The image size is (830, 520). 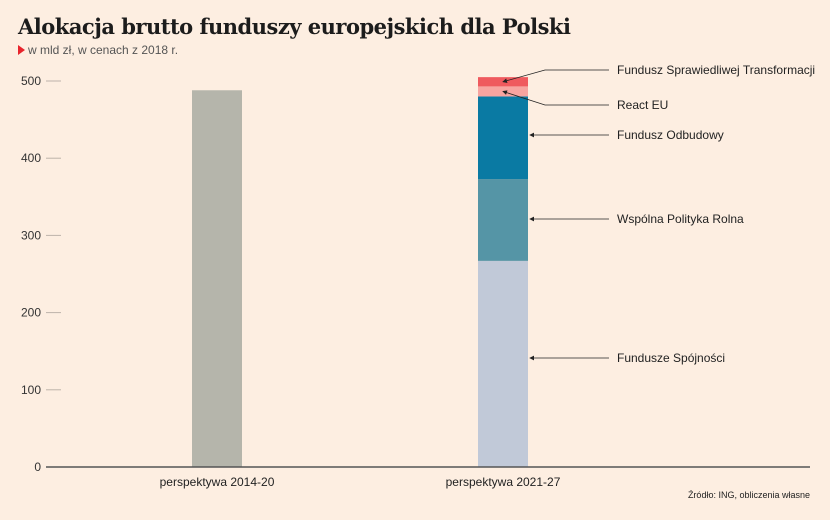 What do you see at coordinates (31, 81) in the screenshot?
I see `y-tick-label: 500` at bounding box center [31, 81].